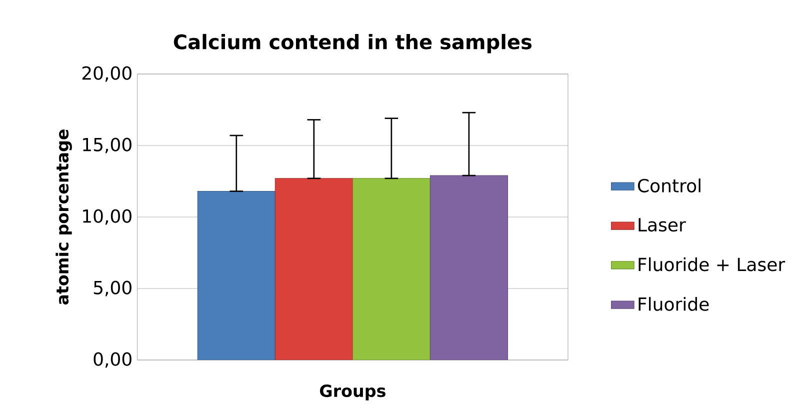 This screenshot has height=414, width=800. Describe the element at coordinates (107, 217) in the screenshot. I see `y-tick-label: 10,00` at that location.